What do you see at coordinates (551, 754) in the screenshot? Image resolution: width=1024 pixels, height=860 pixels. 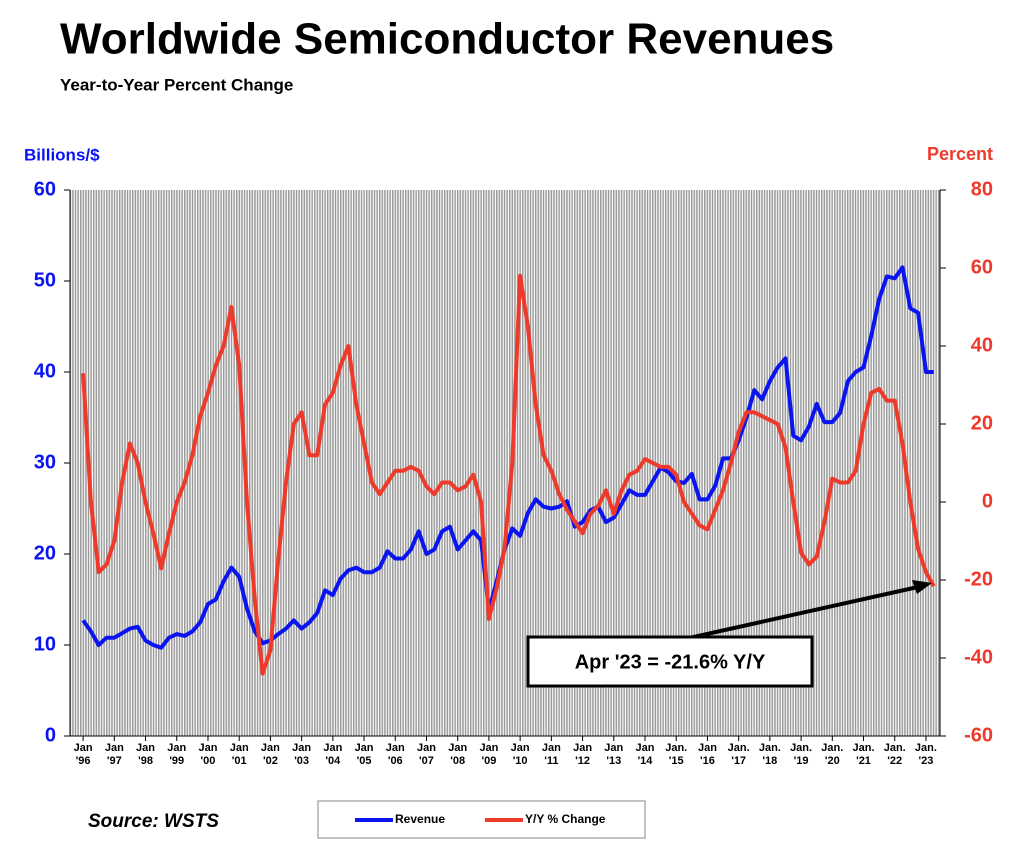 I see `x-tick-label: Jan '11` at bounding box center [551, 754].